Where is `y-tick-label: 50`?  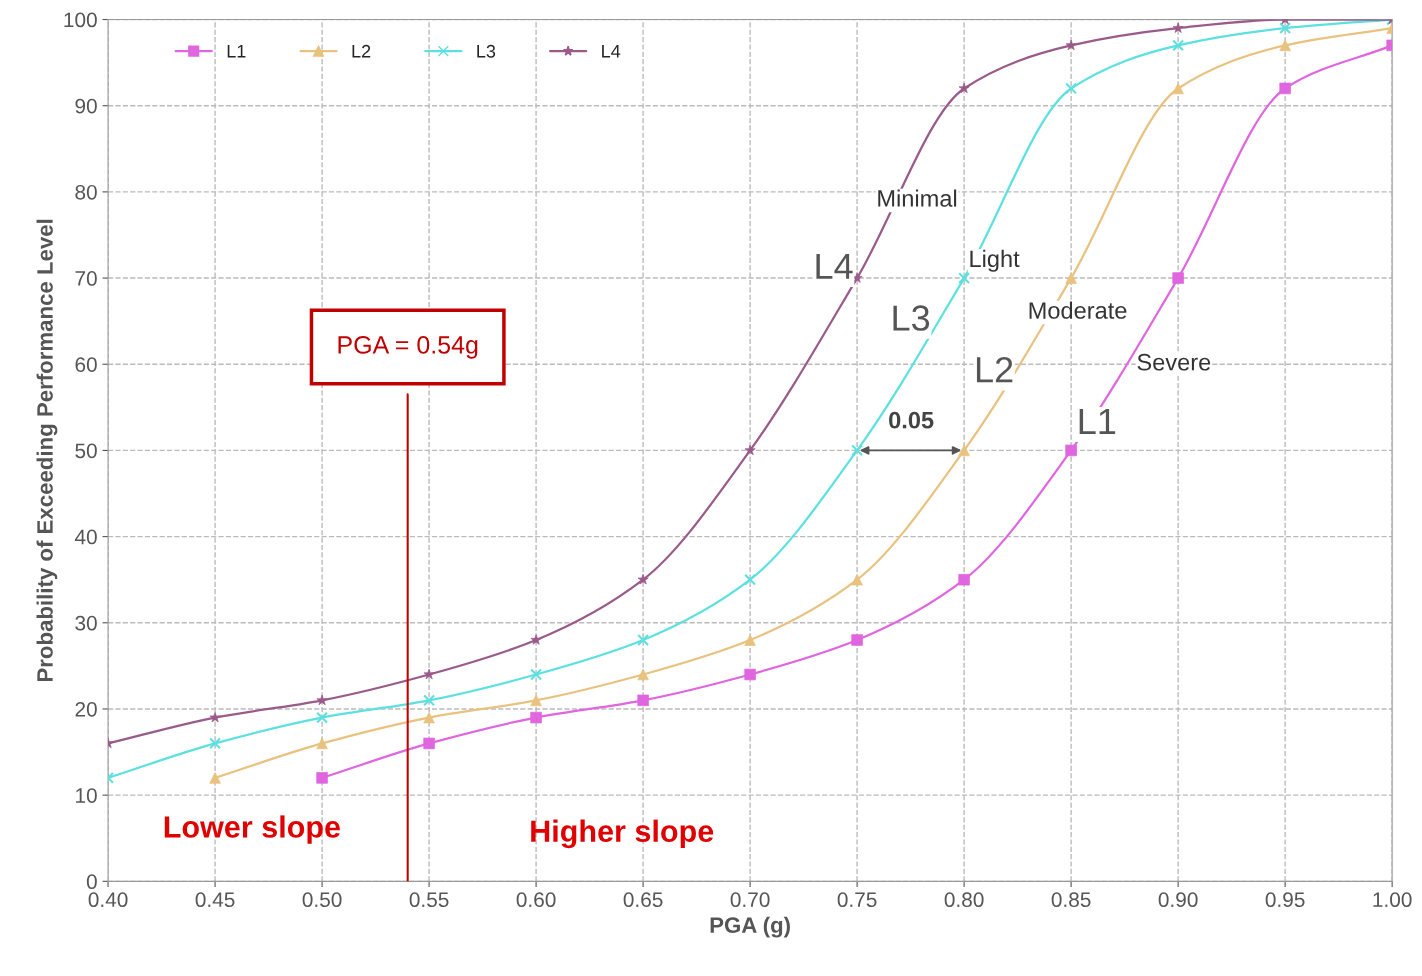 y-tick-label: 50 is located at coordinates (86, 451).